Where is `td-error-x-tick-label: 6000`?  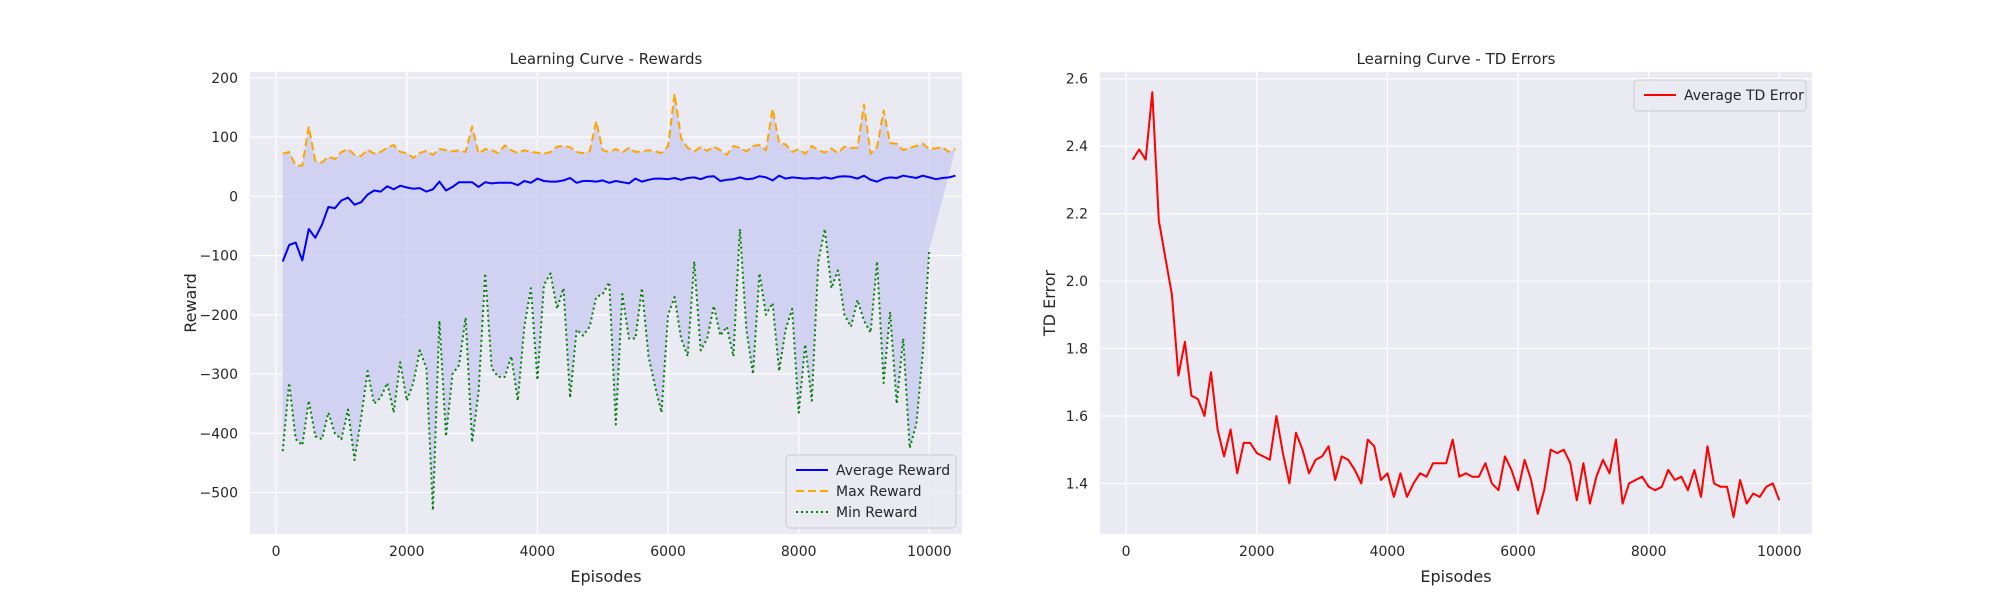 td-error-x-tick-label: 6000 is located at coordinates (1518, 552).